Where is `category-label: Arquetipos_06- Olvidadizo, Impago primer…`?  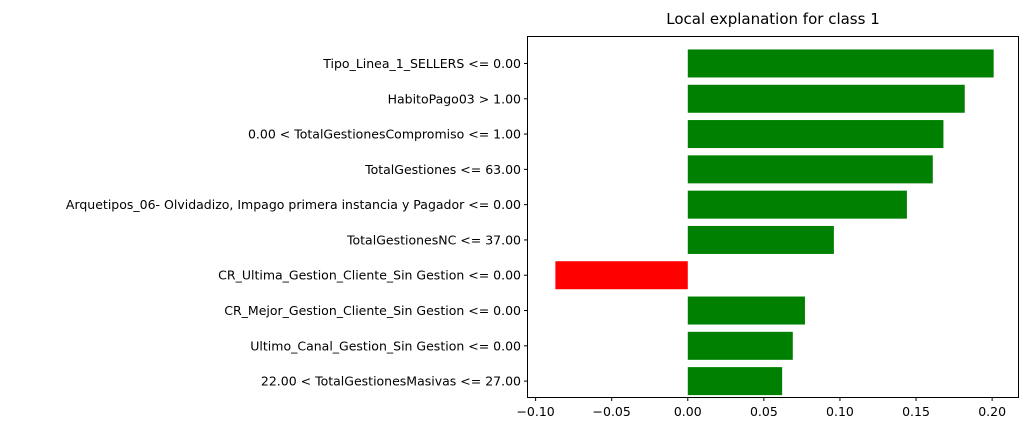
category-label: Arquetipos_06- Olvidadizo, Impago primer… is located at coordinates (293, 204).